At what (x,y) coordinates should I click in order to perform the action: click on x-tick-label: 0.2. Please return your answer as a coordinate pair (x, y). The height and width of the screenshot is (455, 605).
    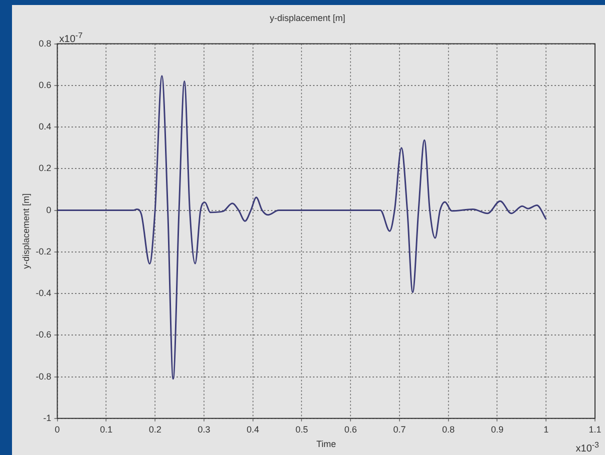
    Looking at the image, I should click on (155, 429).